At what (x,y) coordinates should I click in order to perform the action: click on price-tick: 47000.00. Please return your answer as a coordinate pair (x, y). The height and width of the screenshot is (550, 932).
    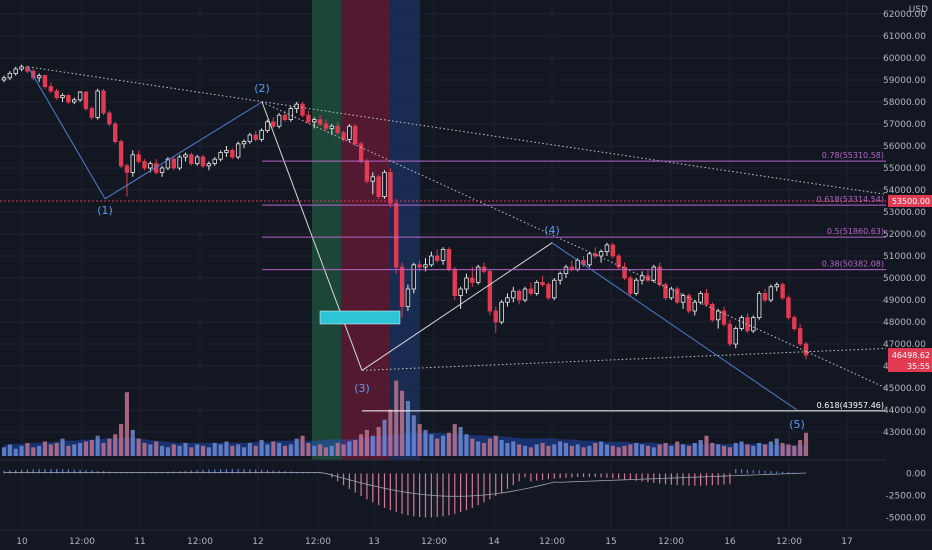
    Looking at the image, I should click on (904, 345).